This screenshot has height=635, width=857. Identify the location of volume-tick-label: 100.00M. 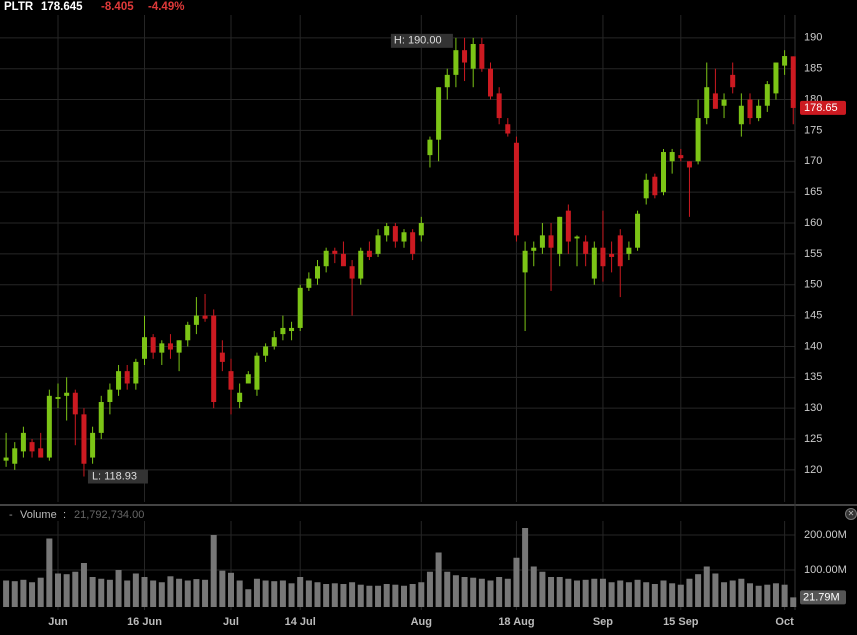
(825, 570).